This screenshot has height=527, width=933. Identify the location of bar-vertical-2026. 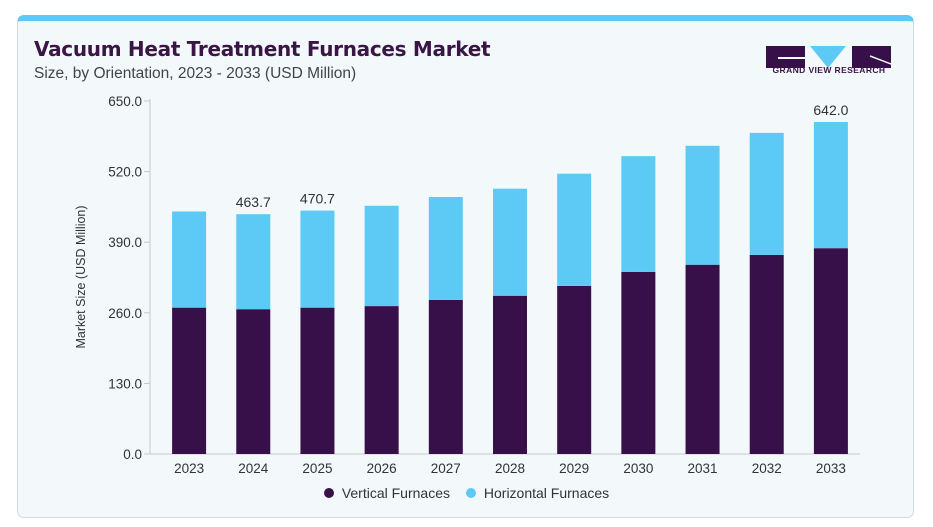
(381, 380).